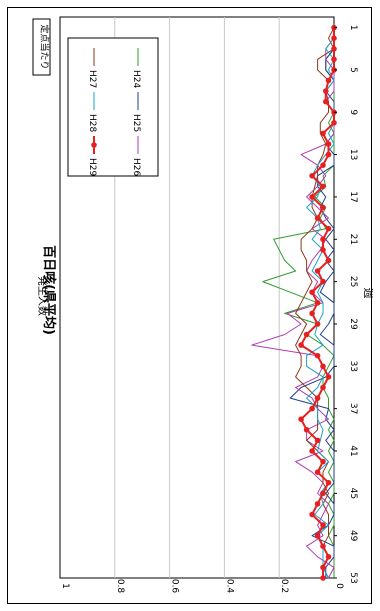 This screenshot has height=611, width=380. I want to click on x-tick-label: 41, so click(353, 450).